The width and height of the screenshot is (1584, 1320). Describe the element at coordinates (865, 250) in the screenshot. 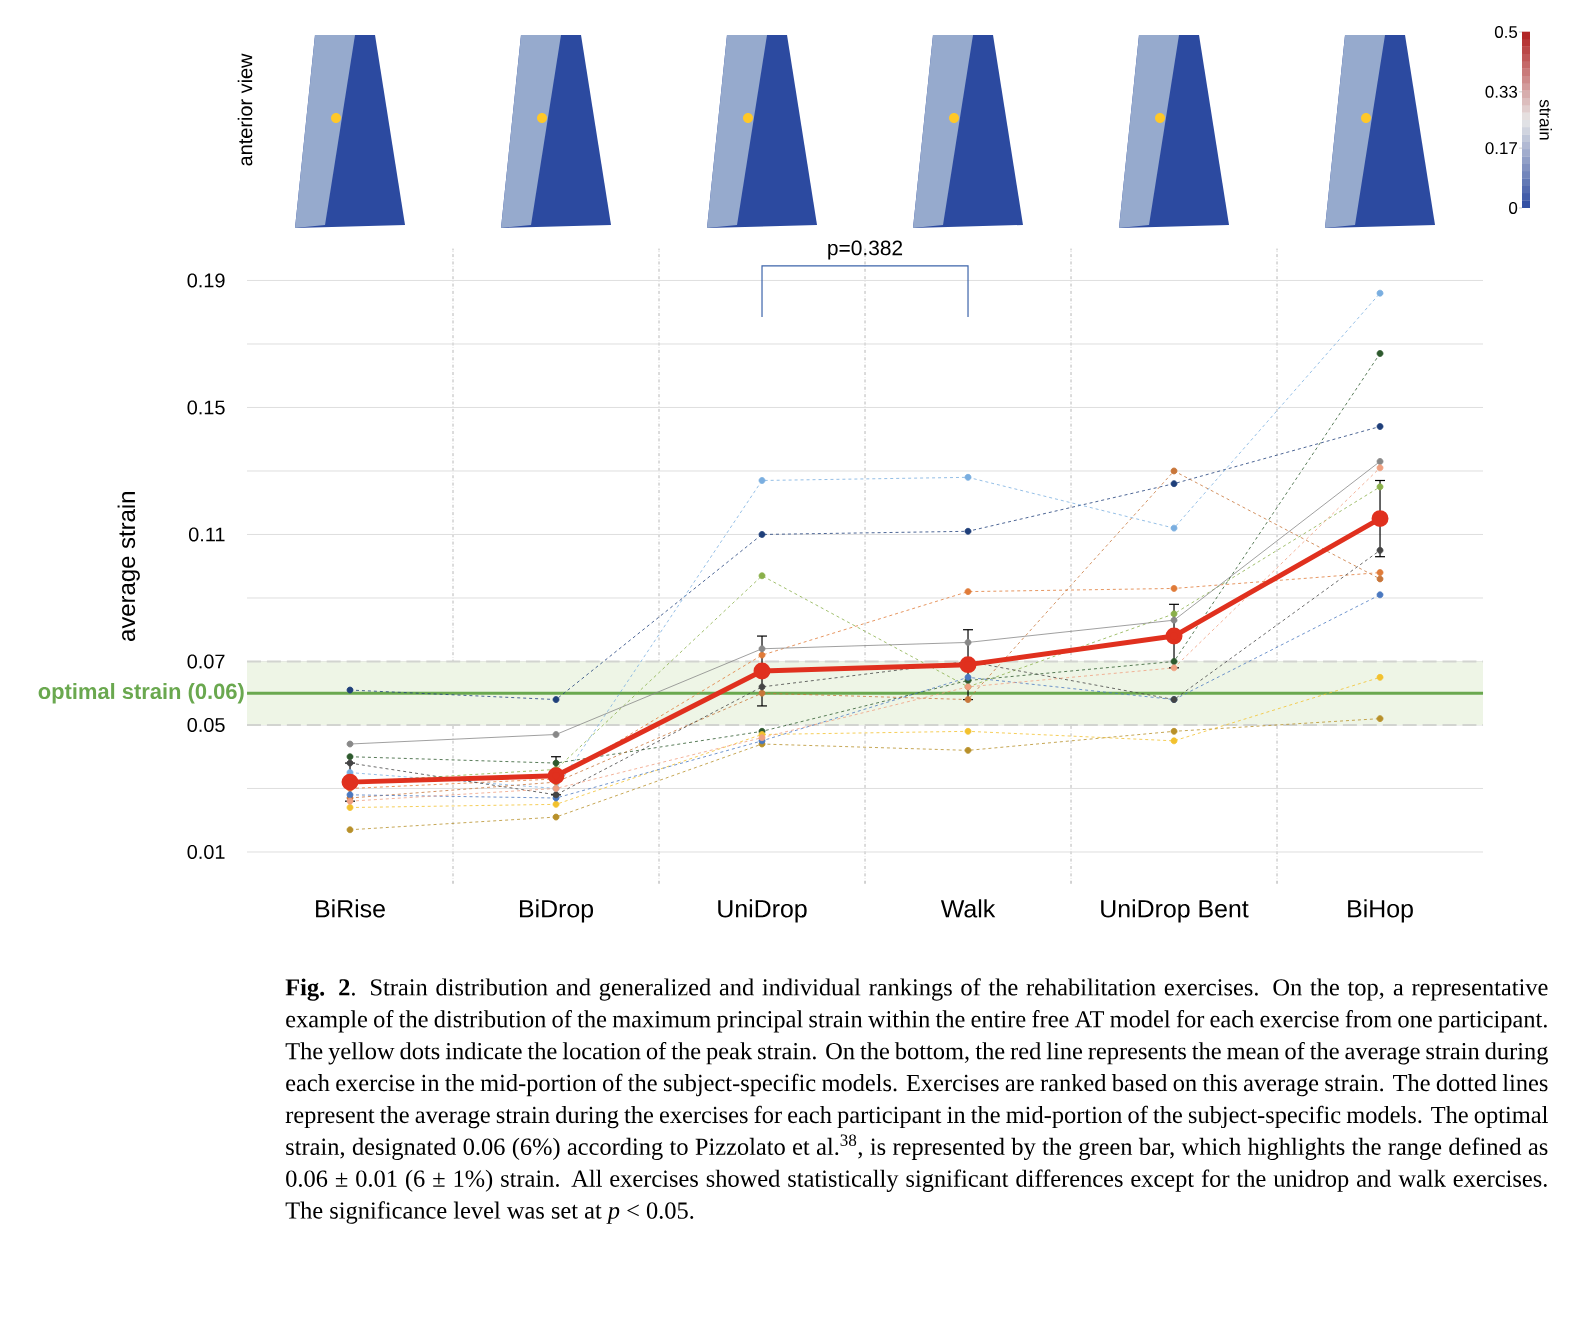

I see `annotation: p=0.382` at that location.